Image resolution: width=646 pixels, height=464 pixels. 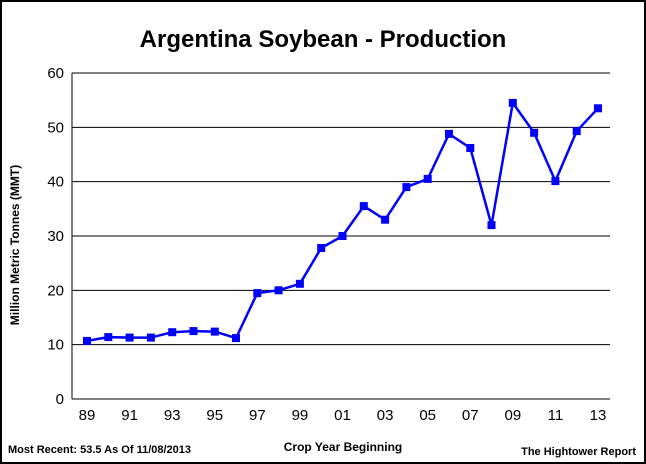 I want to click on x-tick-label: 13, so click(x=598, y=415).